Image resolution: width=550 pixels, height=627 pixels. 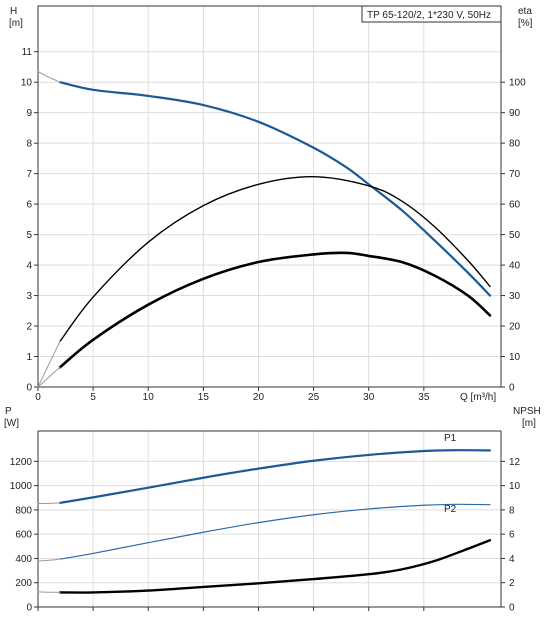 What do you see at coordinates (515, 462) in the screenshot?
I see `bottom-y2-tick-label: 12` at bounding box center [515, 462].